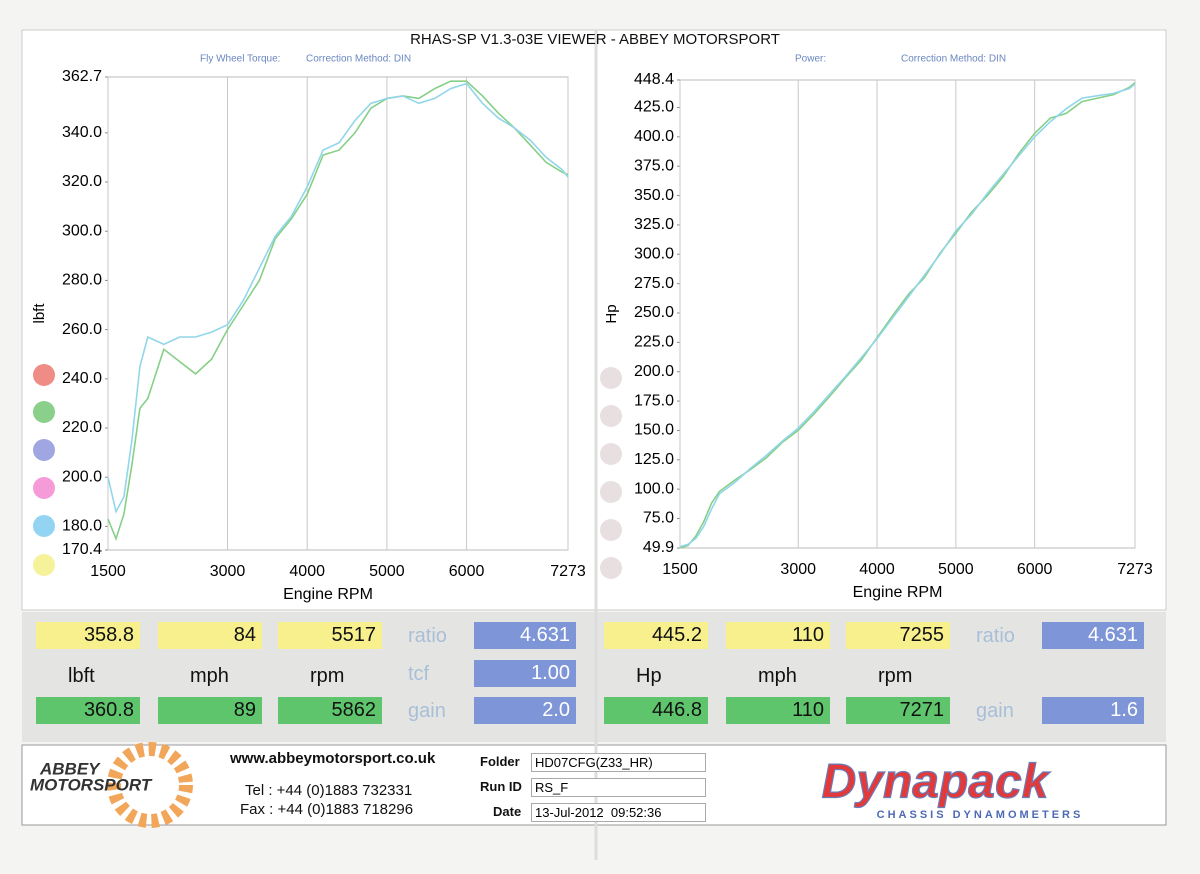 Image resolution: width=1200 pixels, height=874 pixels. Describe the element at coordinates (500, 761) in the screenshot. I see `field-label: Folder` at that location.